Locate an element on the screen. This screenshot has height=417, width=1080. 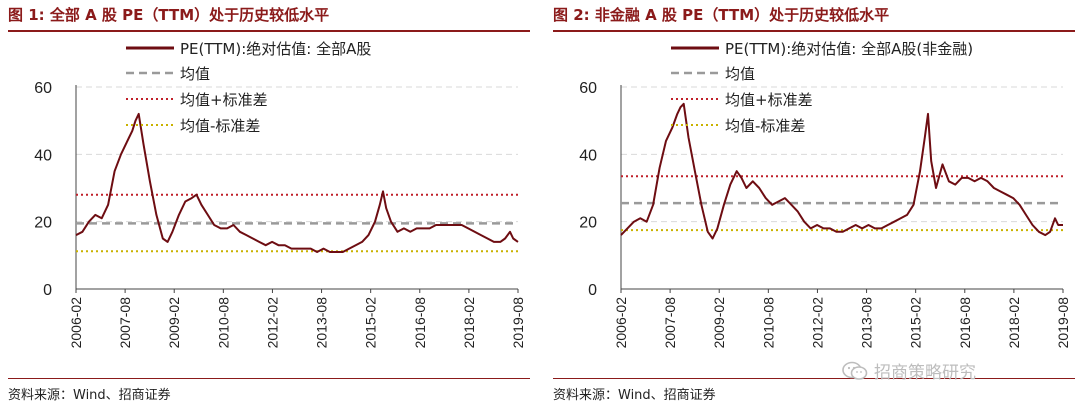
figure-1-bottom-rule is located at coordinates (269, 378).